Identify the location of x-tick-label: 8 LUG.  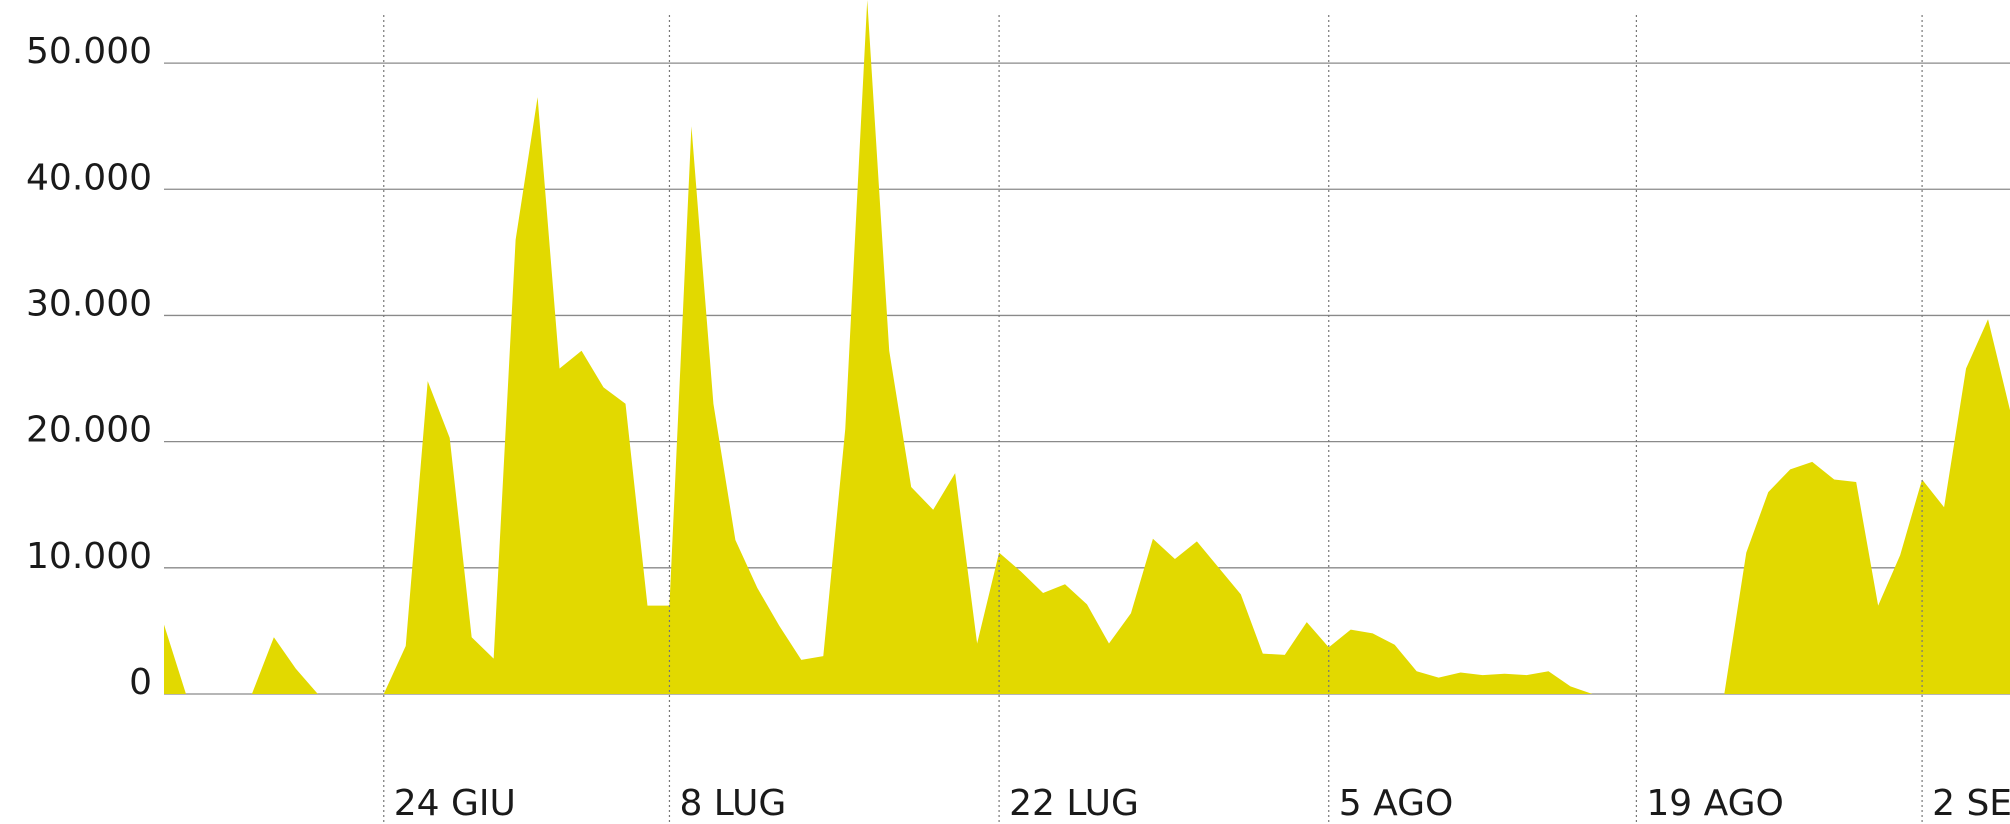
(732, 803).